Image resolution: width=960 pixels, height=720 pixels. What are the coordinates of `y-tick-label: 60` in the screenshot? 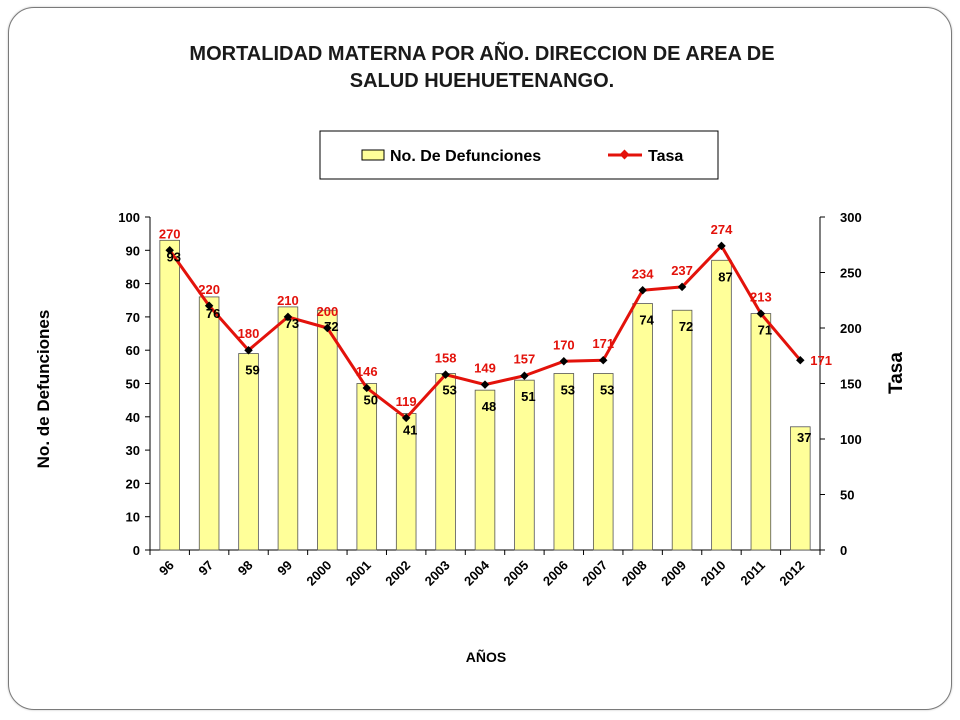 It's located at (133, 350).